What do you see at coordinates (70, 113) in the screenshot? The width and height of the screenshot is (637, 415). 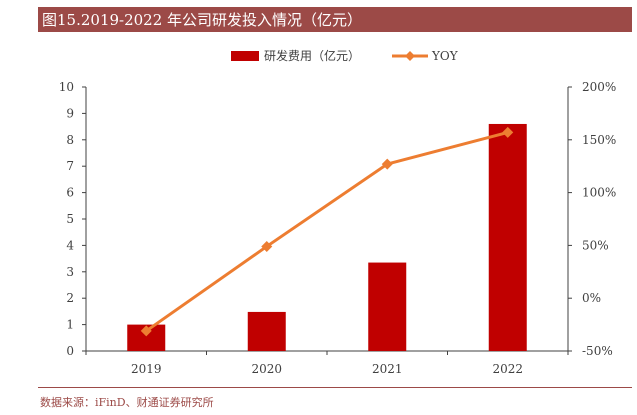 I see `y-left-tick-label: 9` at bounding box center [70, 113].